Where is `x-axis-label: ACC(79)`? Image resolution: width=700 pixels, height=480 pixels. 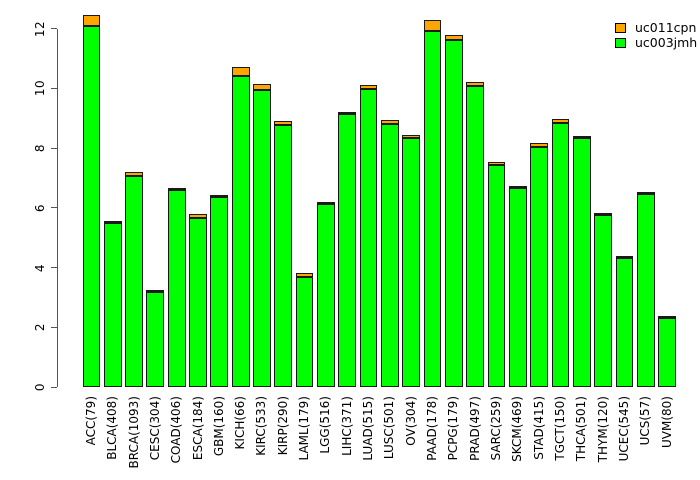 x-axis-label: ACC(79) is located at coordinates (90, 421).